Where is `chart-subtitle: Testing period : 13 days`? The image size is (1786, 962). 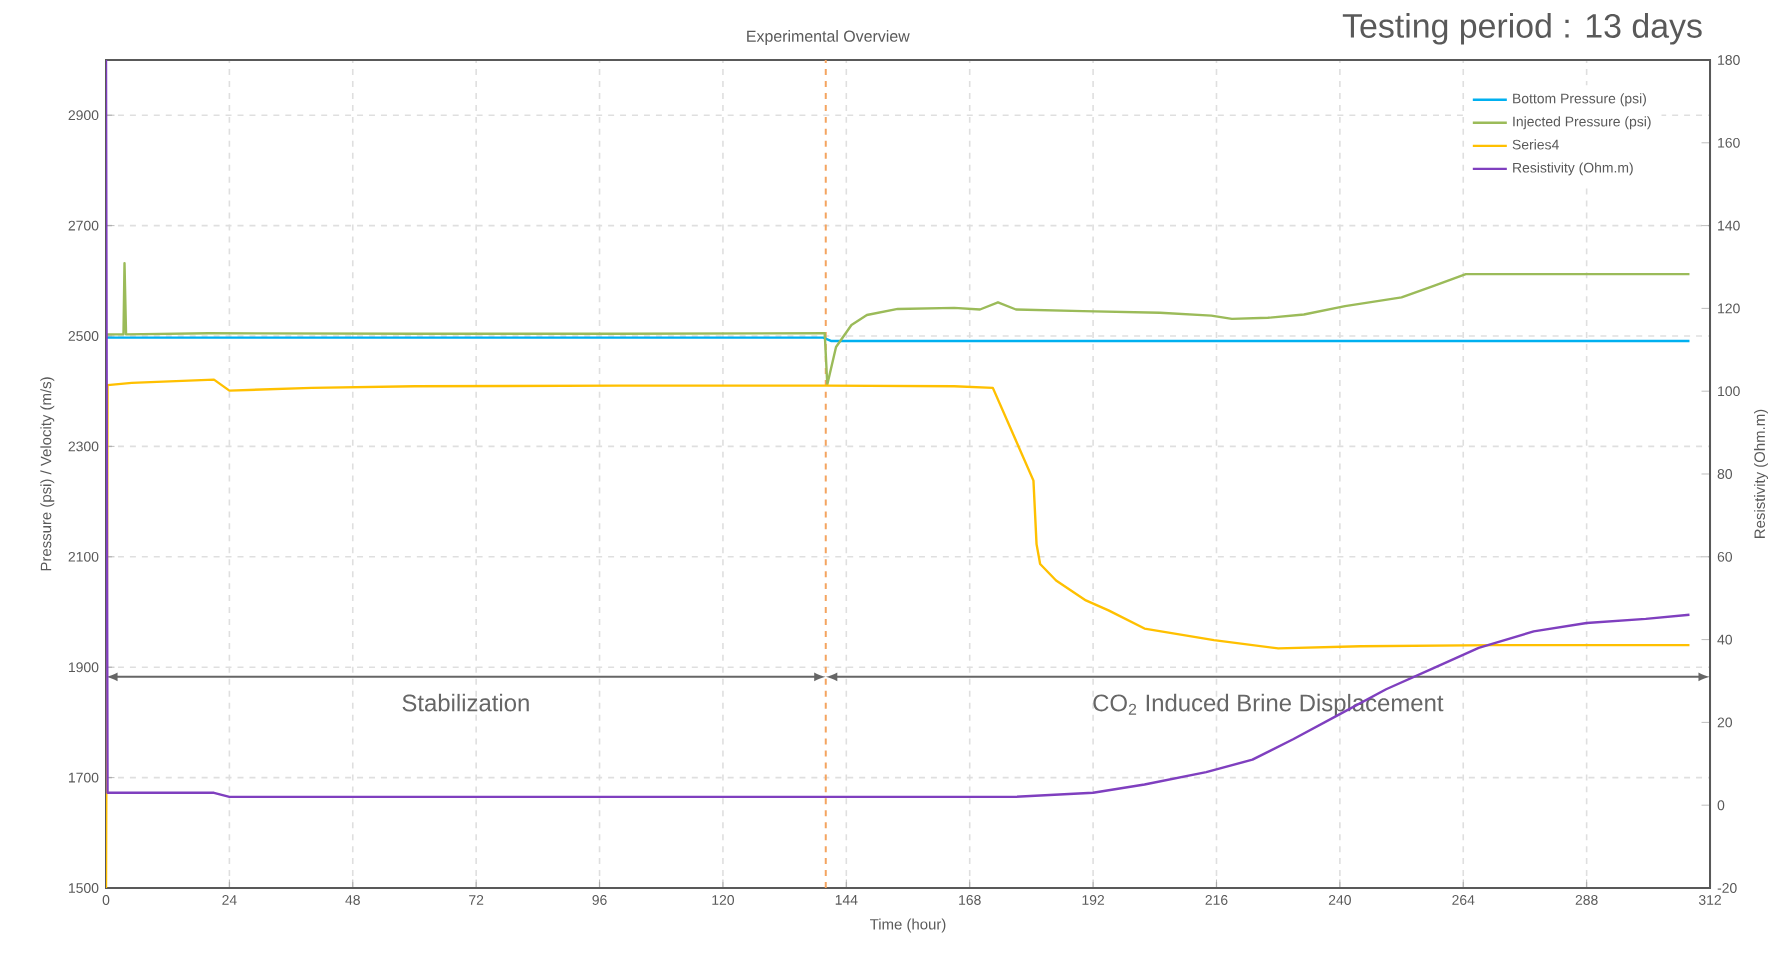 chart-subtitle: Testing period : 13 days is located at coordinates (1522, 29).